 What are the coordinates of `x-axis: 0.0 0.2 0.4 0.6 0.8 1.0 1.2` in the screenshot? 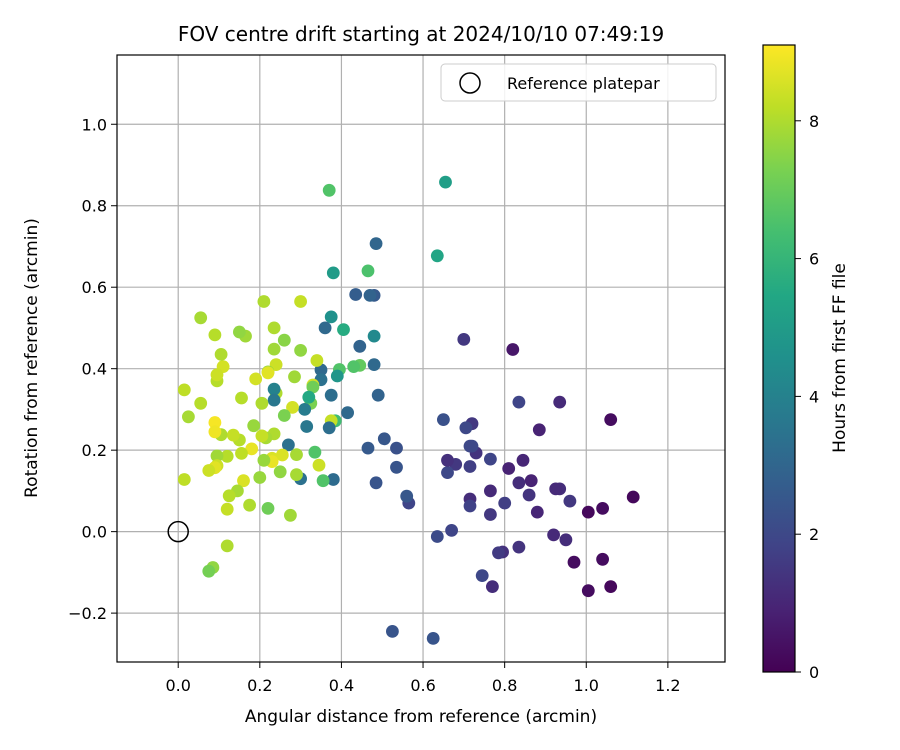 It's located at (423, 678).